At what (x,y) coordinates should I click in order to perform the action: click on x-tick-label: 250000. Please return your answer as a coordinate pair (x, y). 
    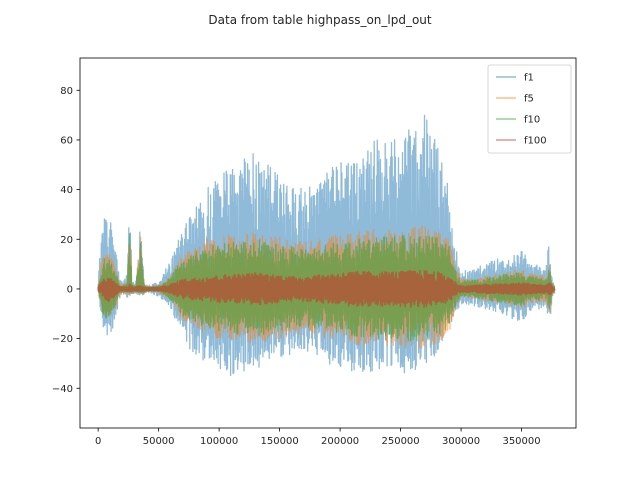
    Looking at the image, I should click on (400, 441).